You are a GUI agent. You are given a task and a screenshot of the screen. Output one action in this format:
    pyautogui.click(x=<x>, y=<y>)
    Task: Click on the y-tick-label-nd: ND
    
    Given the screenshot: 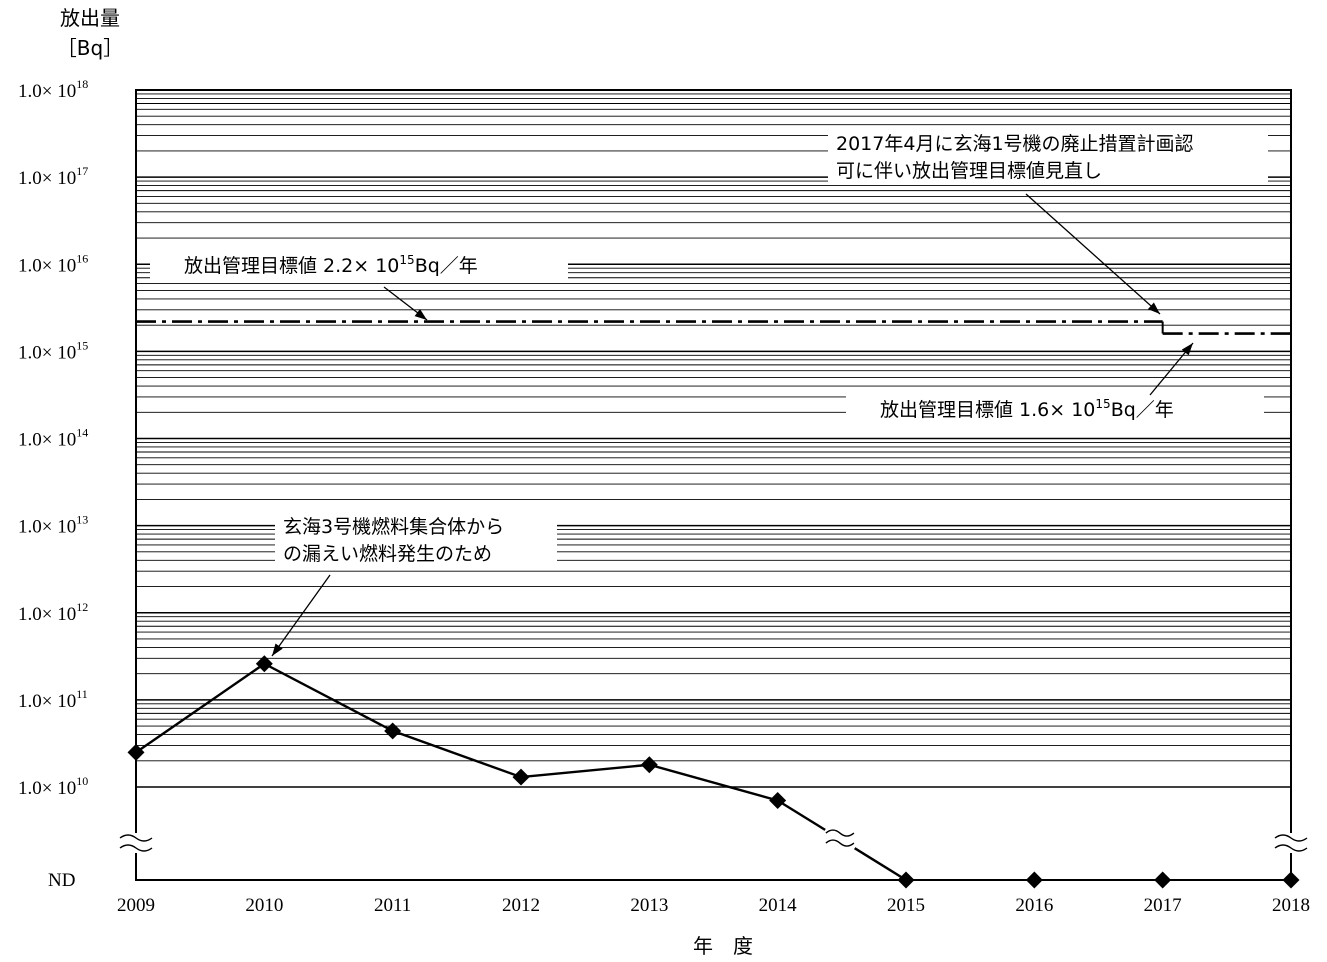 What is the action you would take?
    pyautogui.click(x=61, y=880)
    